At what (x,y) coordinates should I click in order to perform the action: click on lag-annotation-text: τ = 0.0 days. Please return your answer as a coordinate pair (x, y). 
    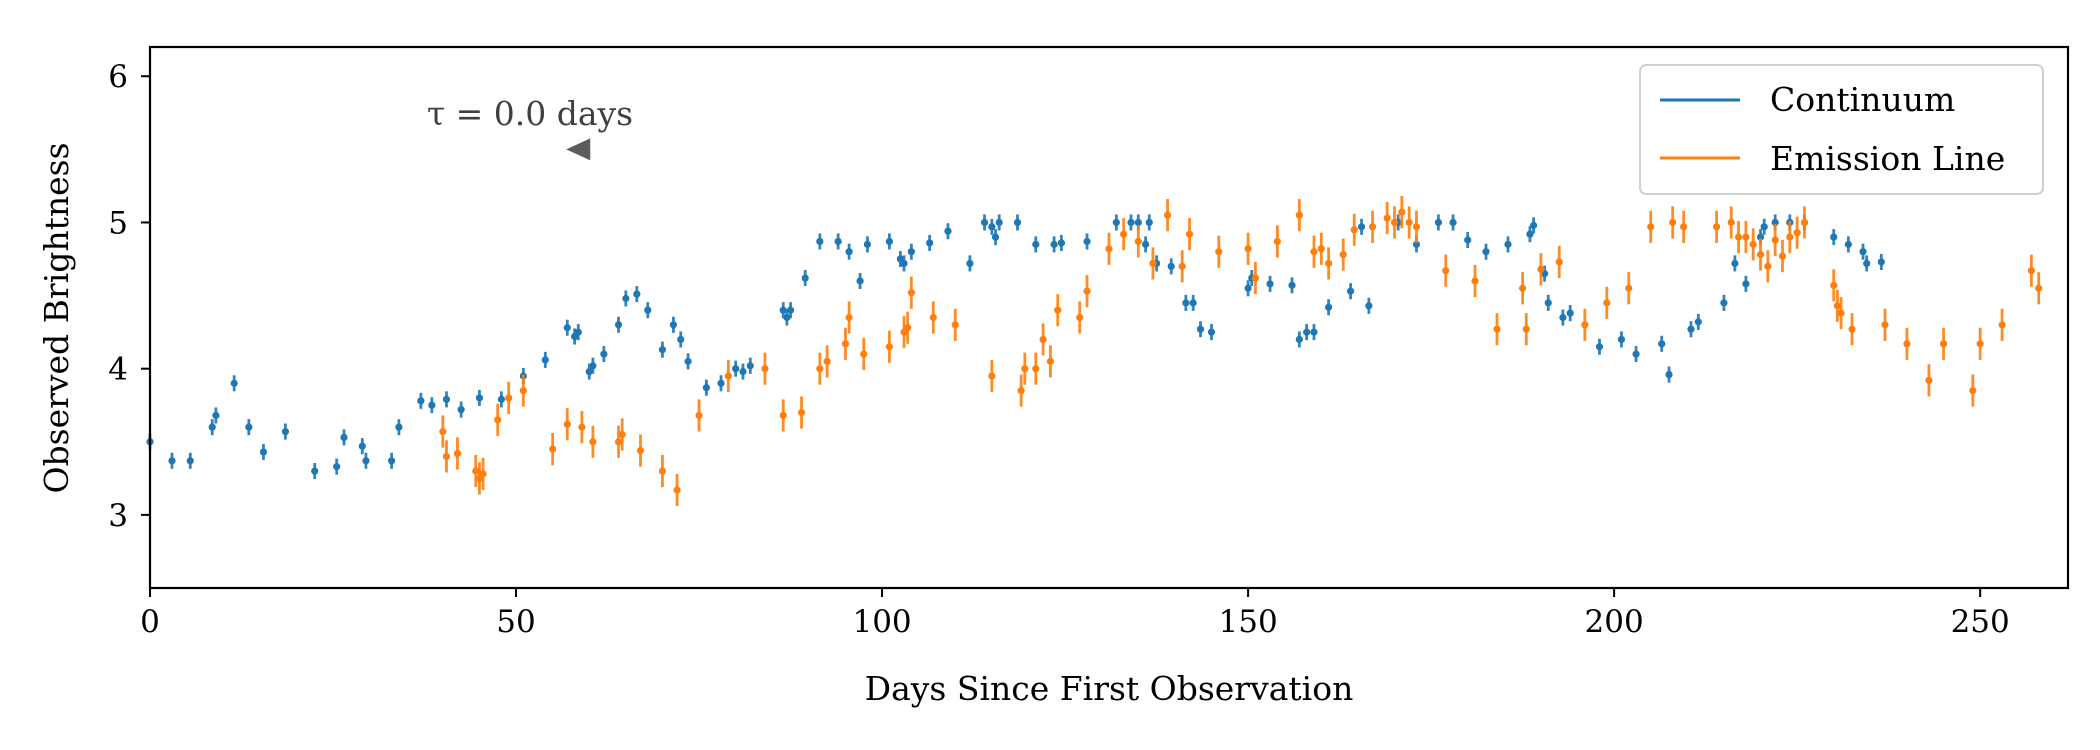
    Looking at the image, I should click on (530, 113).